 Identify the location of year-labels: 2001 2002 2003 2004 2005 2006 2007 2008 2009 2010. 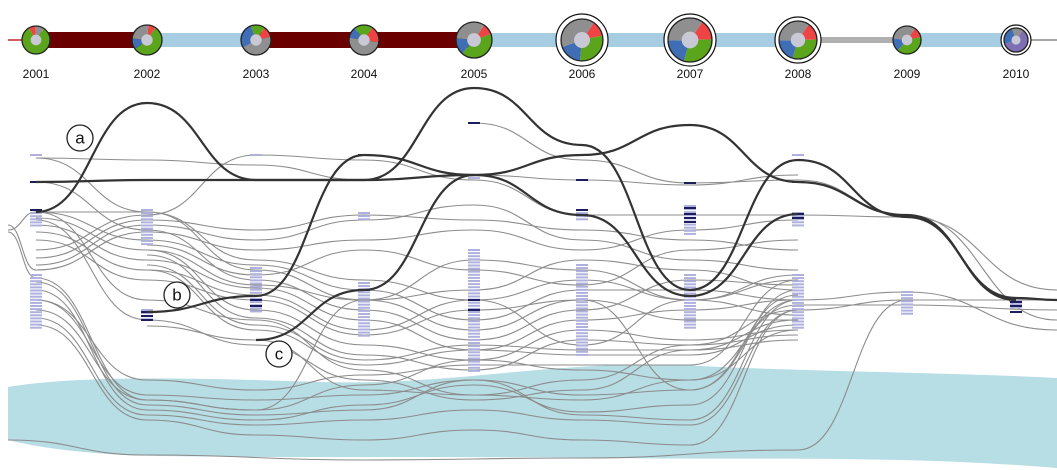
(526, 74).